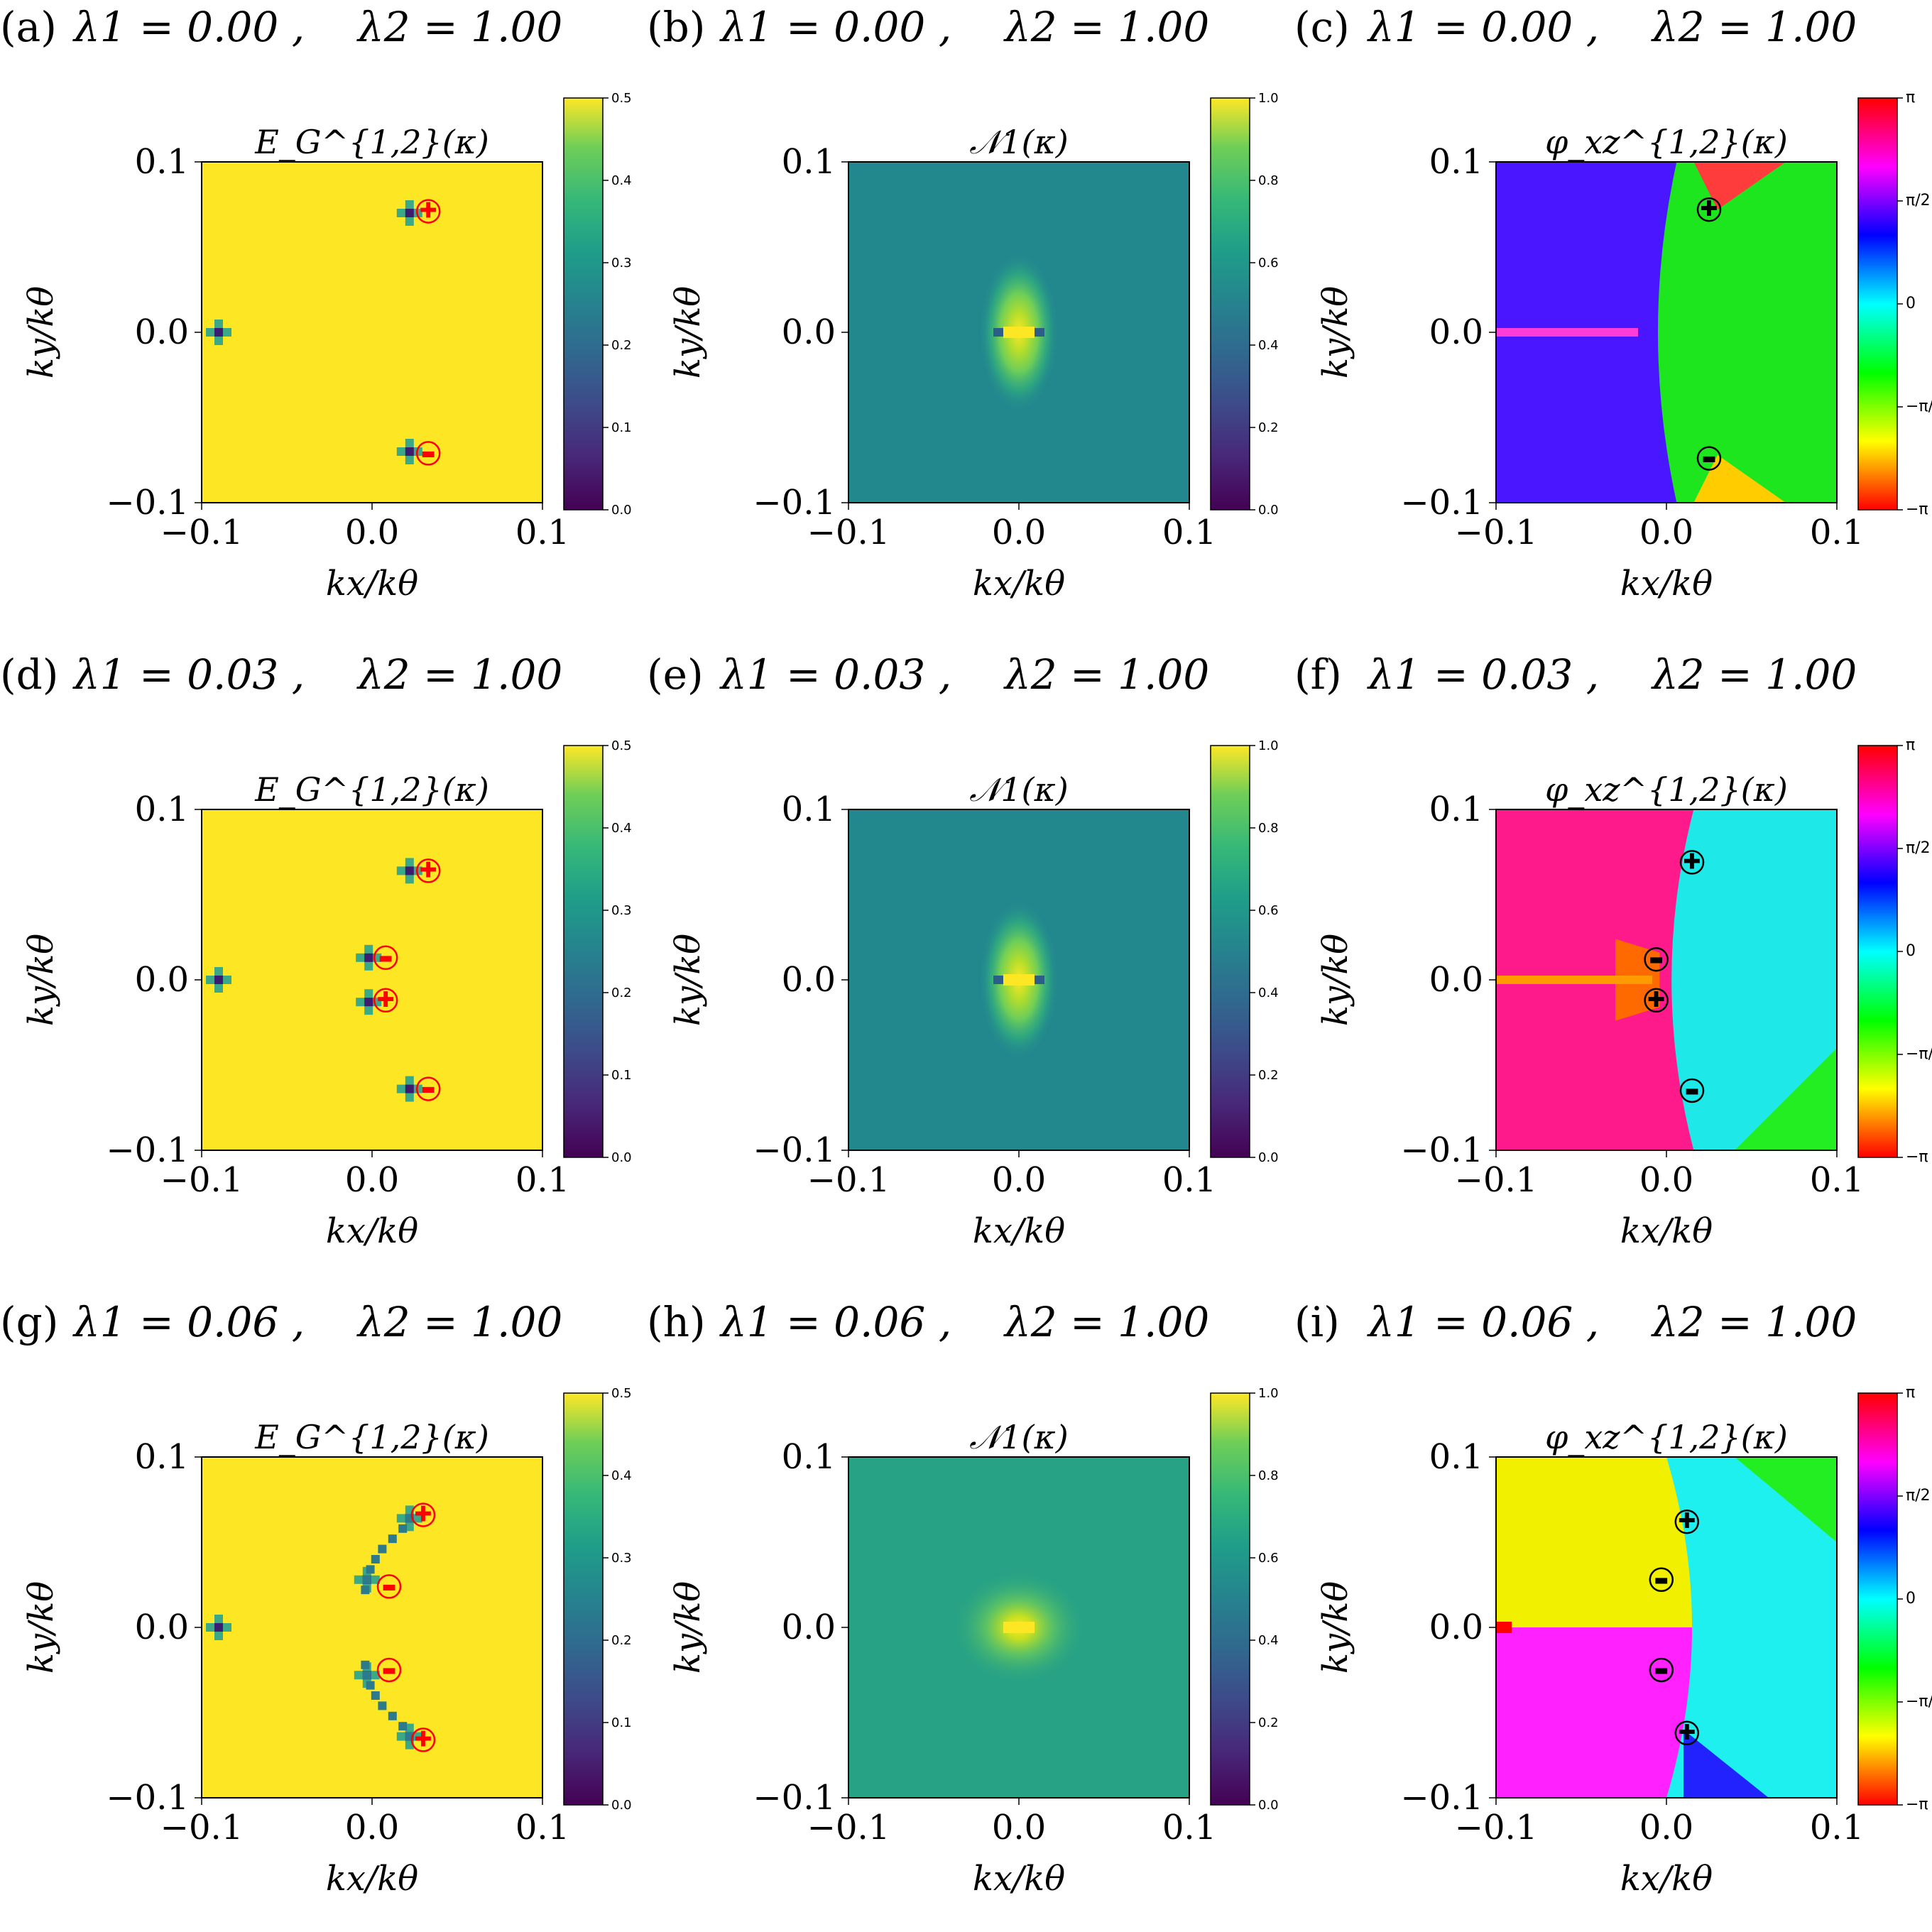 The height and width of the screenshot is (1932, 1932). I want to click on x-axis-label: kx/kθ, so click(1019, 1879).